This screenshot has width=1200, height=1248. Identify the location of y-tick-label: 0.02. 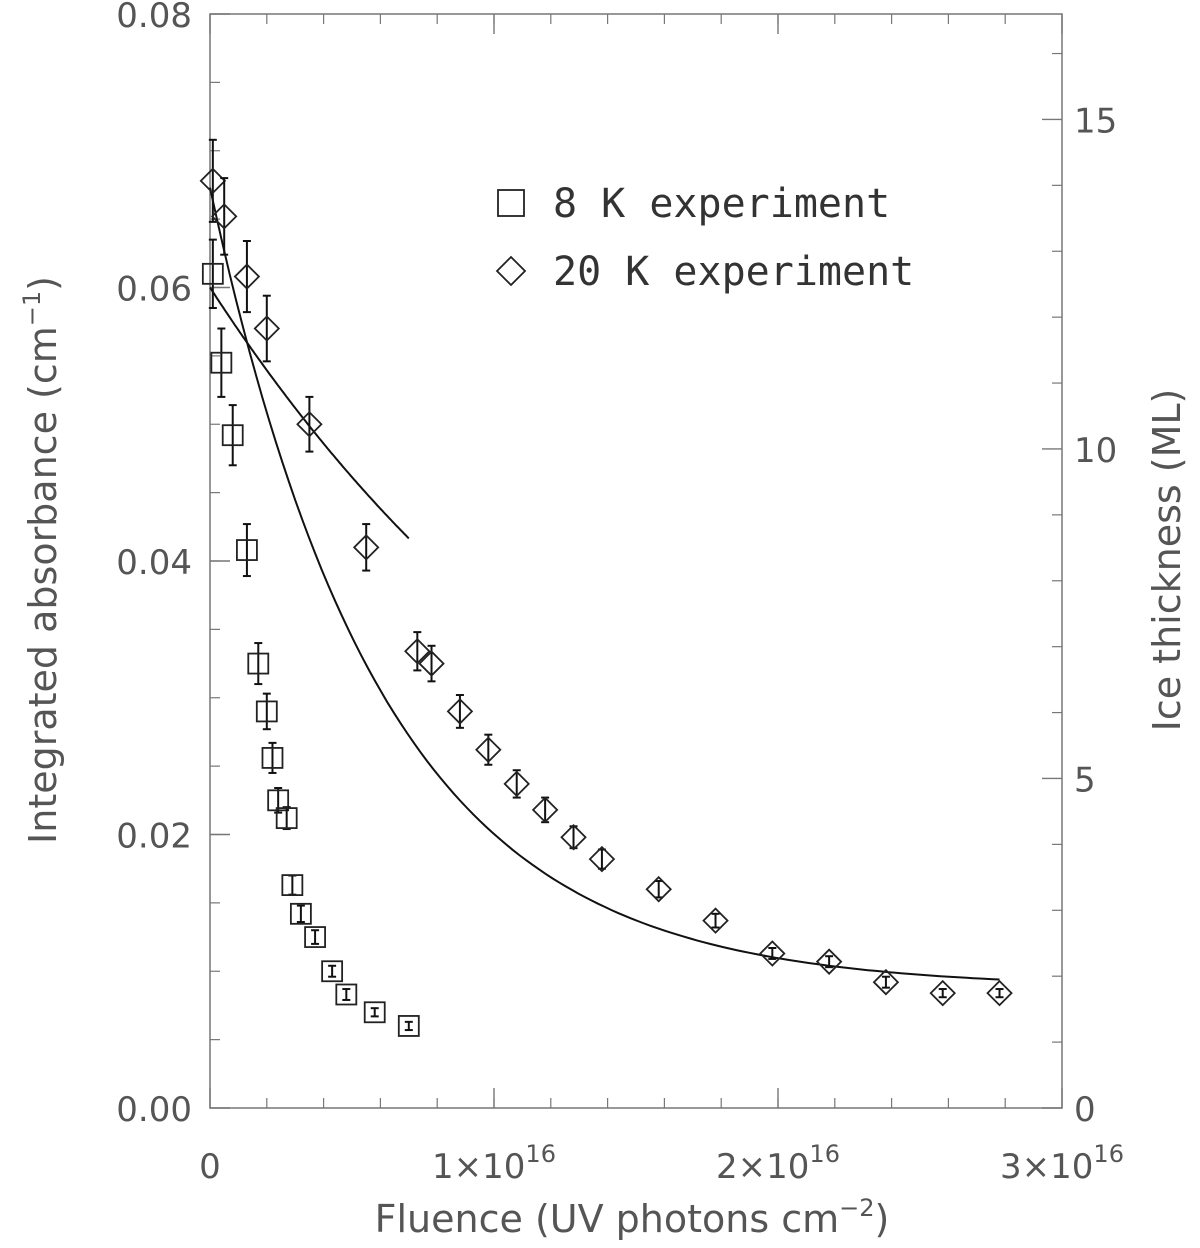
(154, 837).